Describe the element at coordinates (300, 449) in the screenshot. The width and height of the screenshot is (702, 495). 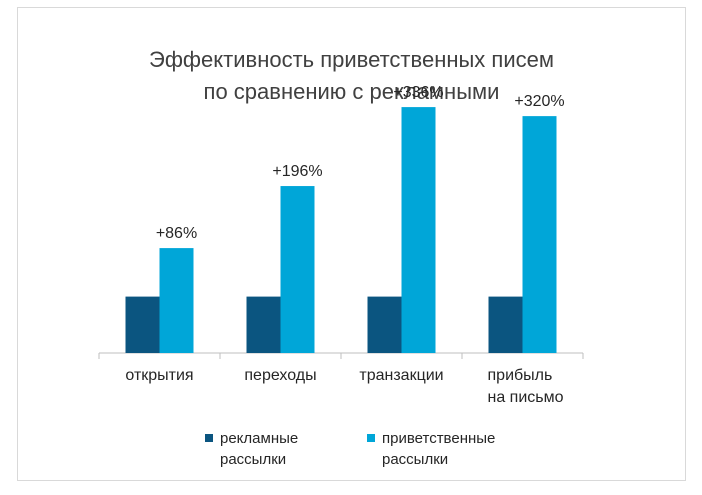
I see `legend-label-advertising: рекламные рассылки` at that location.